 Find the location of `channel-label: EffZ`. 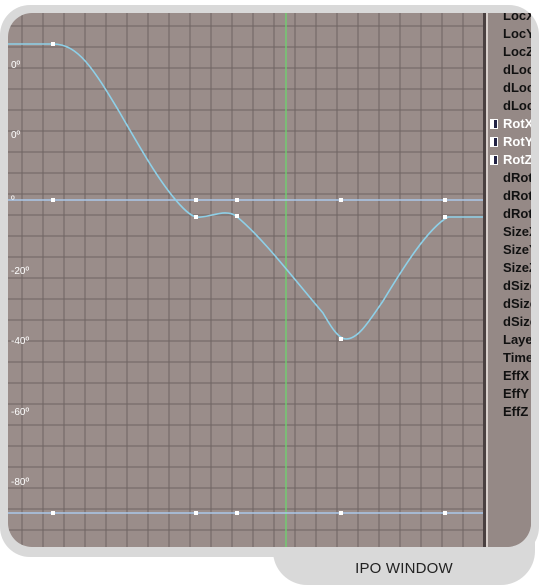

channel-label: EffZ is located at coordinates (516, 411).